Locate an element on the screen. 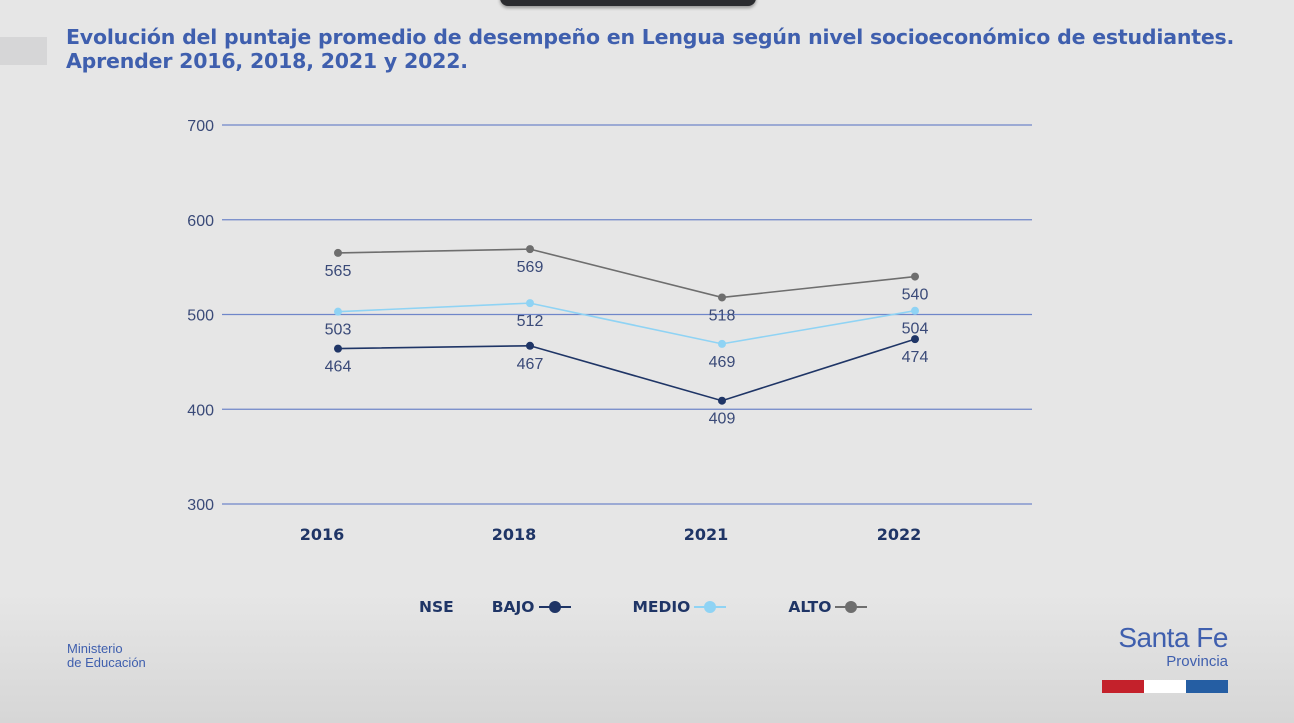 This screenshot has width=1294, height=723. data-labels: 464 467 409 474 503 512 469 504 565 569 518 540 is located at coordinates (627, 343).